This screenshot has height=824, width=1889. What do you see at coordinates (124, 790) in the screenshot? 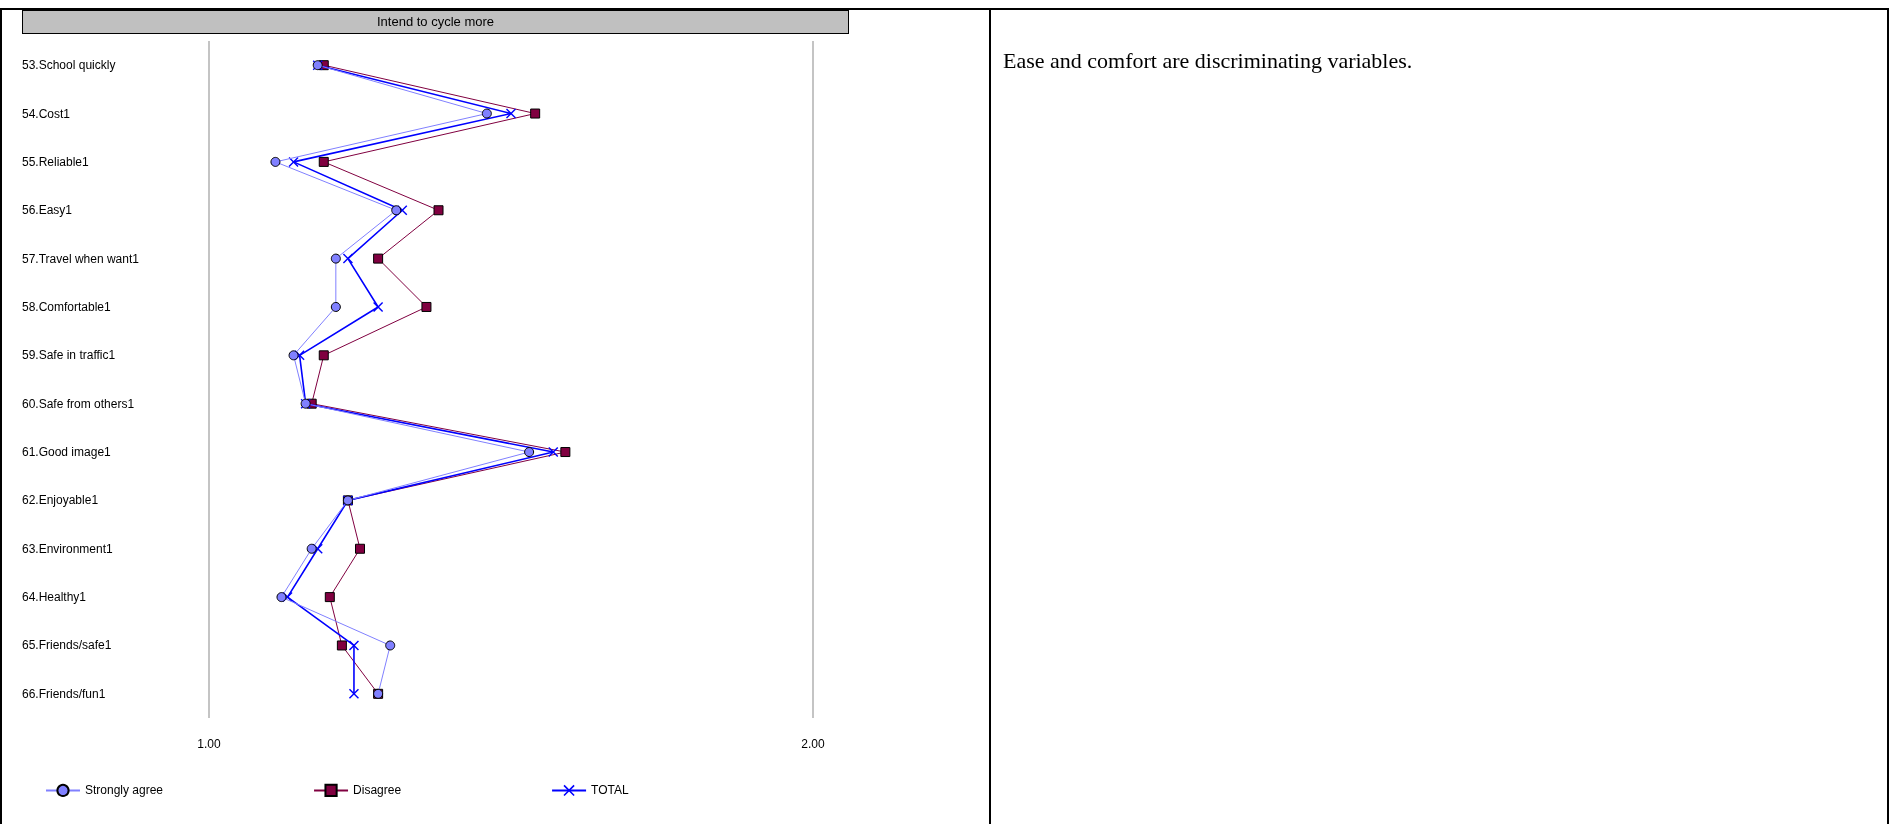
I see `legend-label: Strongly agree` at bounding box center [124, 790].